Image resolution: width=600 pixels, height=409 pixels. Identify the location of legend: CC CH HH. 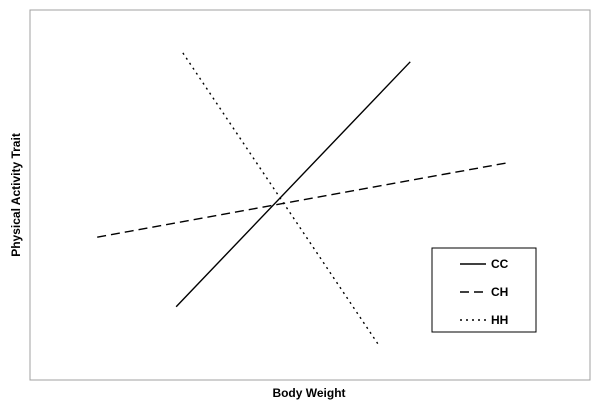
(484, 290).